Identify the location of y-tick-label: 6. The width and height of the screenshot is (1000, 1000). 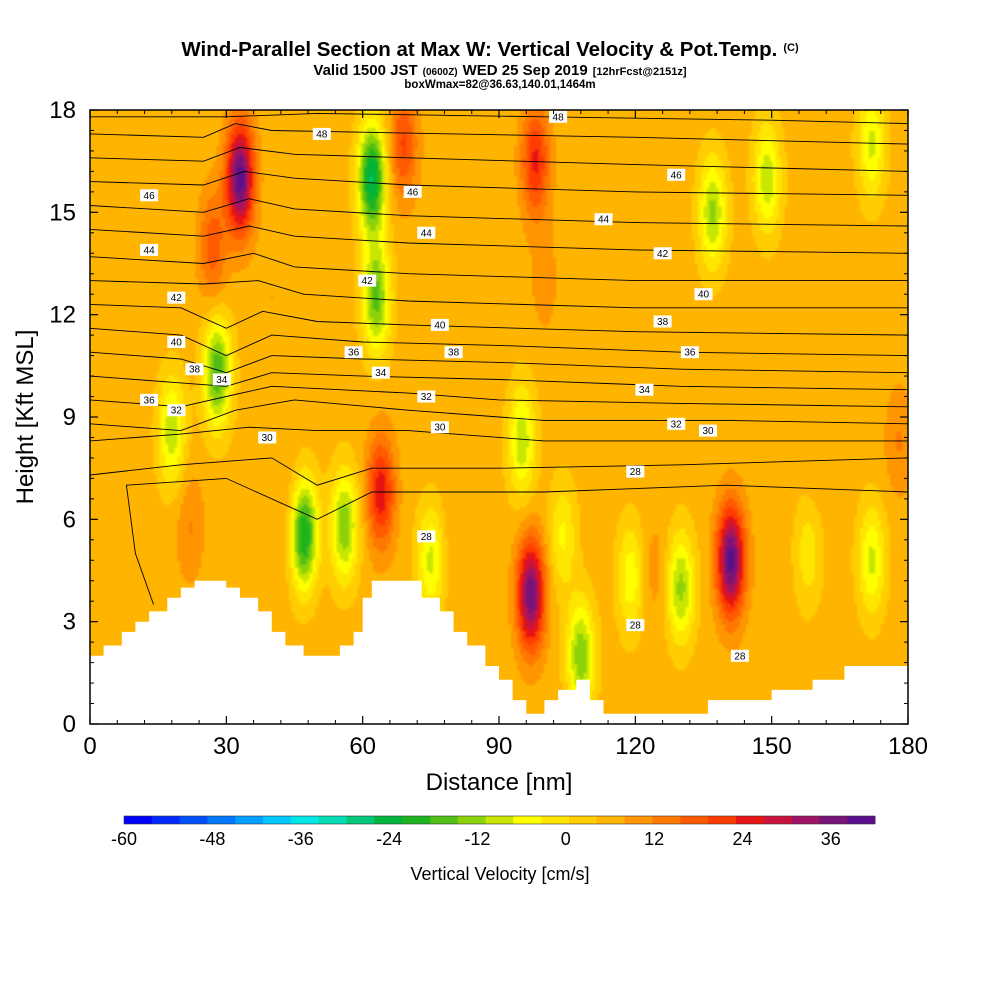
(69, 519).